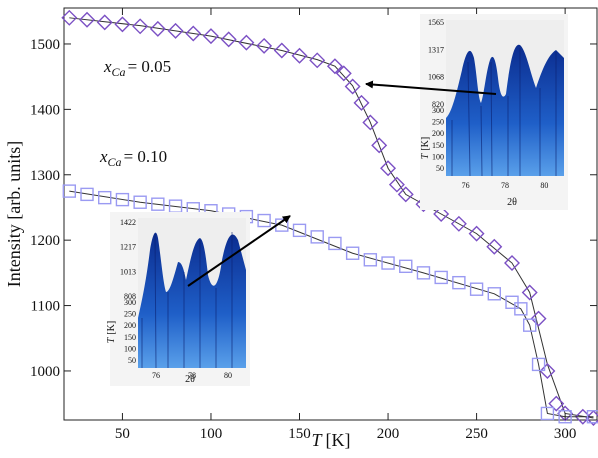 The image size is (598, 458). Describe the element at coordinates (436, 22) in the screenshot. I see `inset-tick-label: 1565` at that location.